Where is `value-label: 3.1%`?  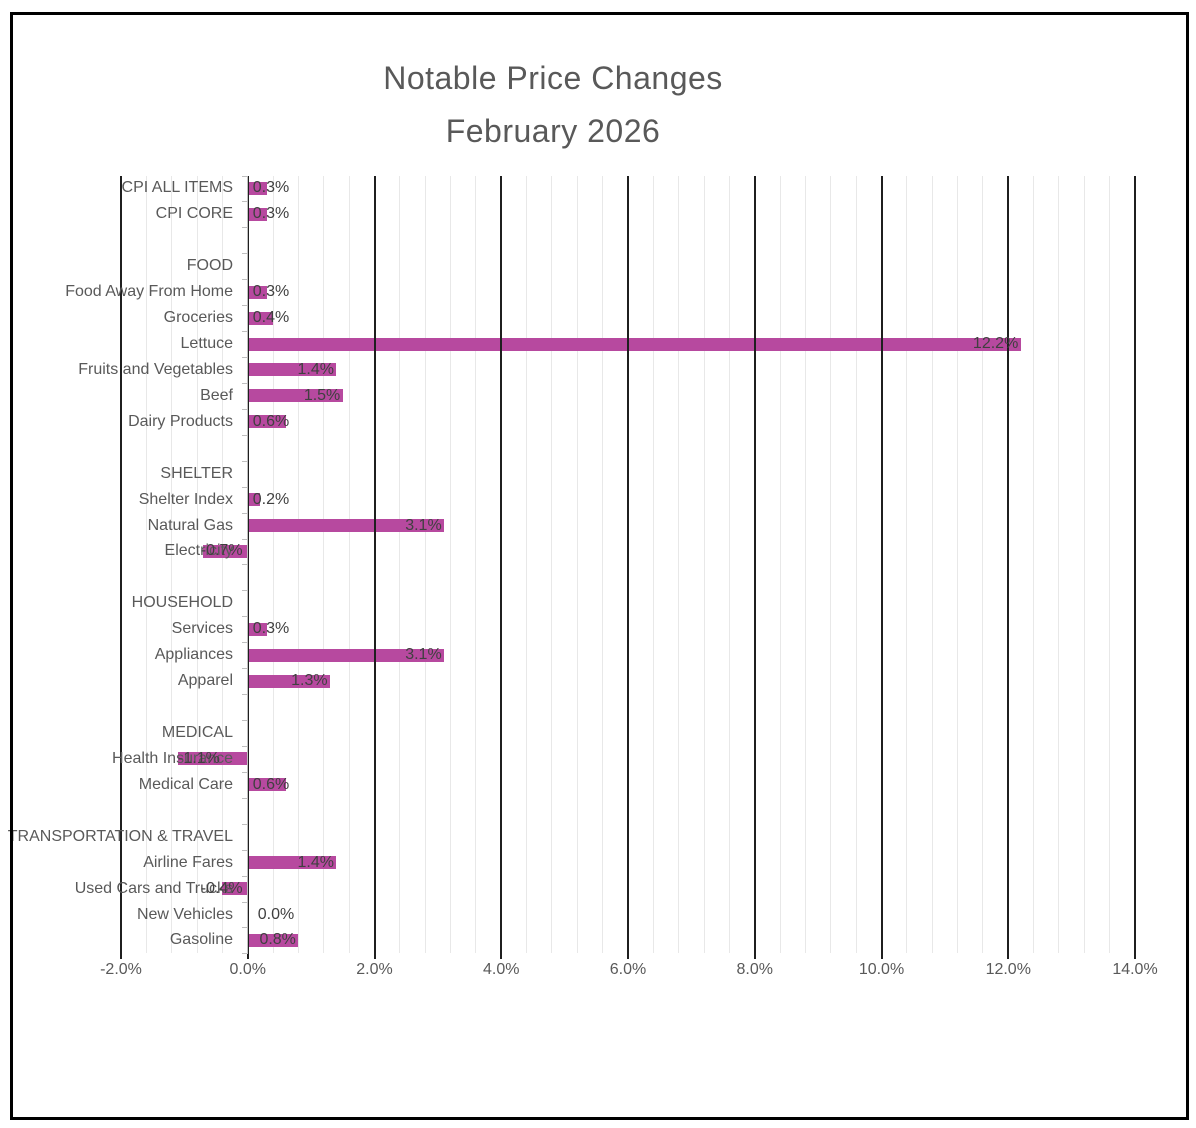
value-label: 3.1% is located at coordinates (423, 655).